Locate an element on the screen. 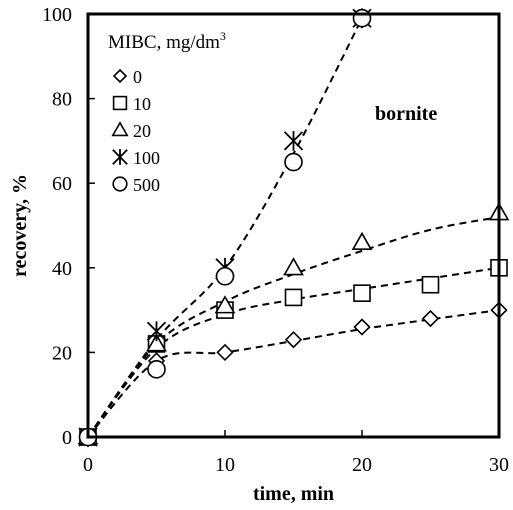 The height and width of the screenshot is (510, 513). y-tick-label: 100 is located at coordinates (57, 15).